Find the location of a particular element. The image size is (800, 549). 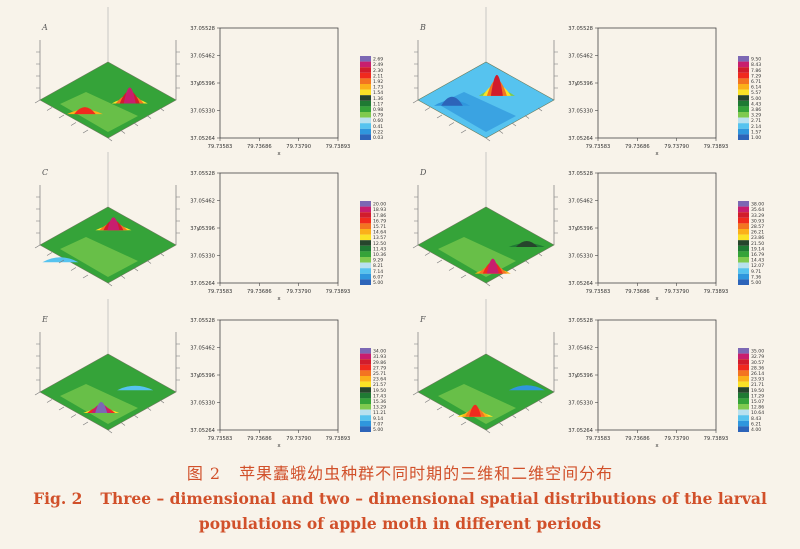

caption-cn-text: 苹果蠹蛾幼虫种群不同时期的三维和二维空间分布 is located at coordinates (426, 473).